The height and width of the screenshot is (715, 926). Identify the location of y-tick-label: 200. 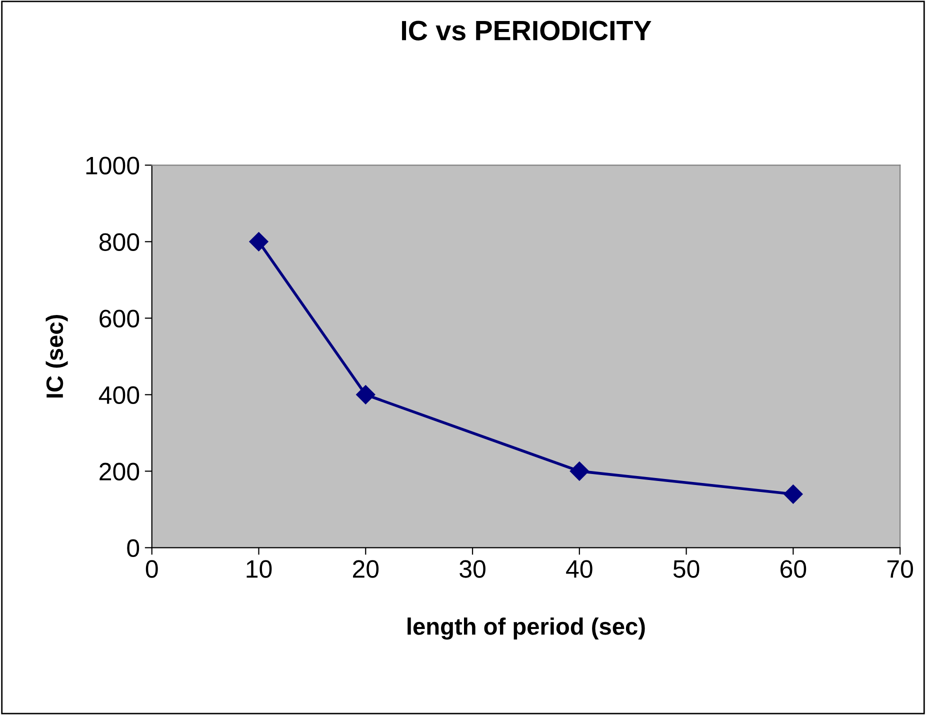
(120, 471).